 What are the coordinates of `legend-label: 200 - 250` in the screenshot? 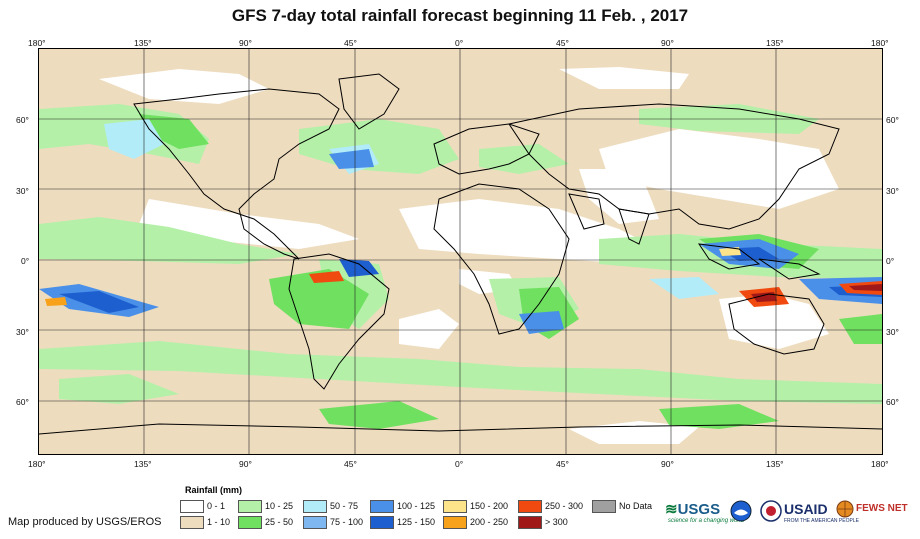 It's located at (489, 522).